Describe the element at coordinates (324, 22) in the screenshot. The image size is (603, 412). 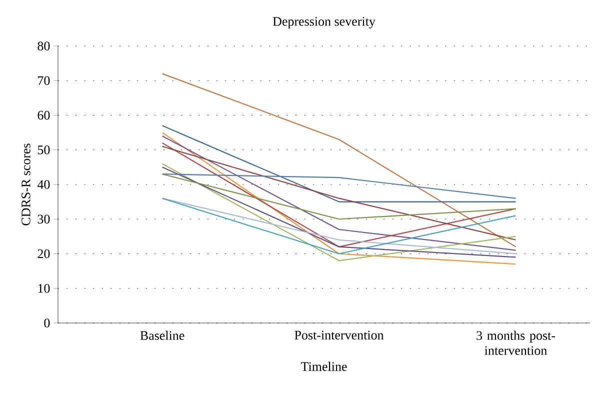
I see `chart-title: Depression severity` at that location.